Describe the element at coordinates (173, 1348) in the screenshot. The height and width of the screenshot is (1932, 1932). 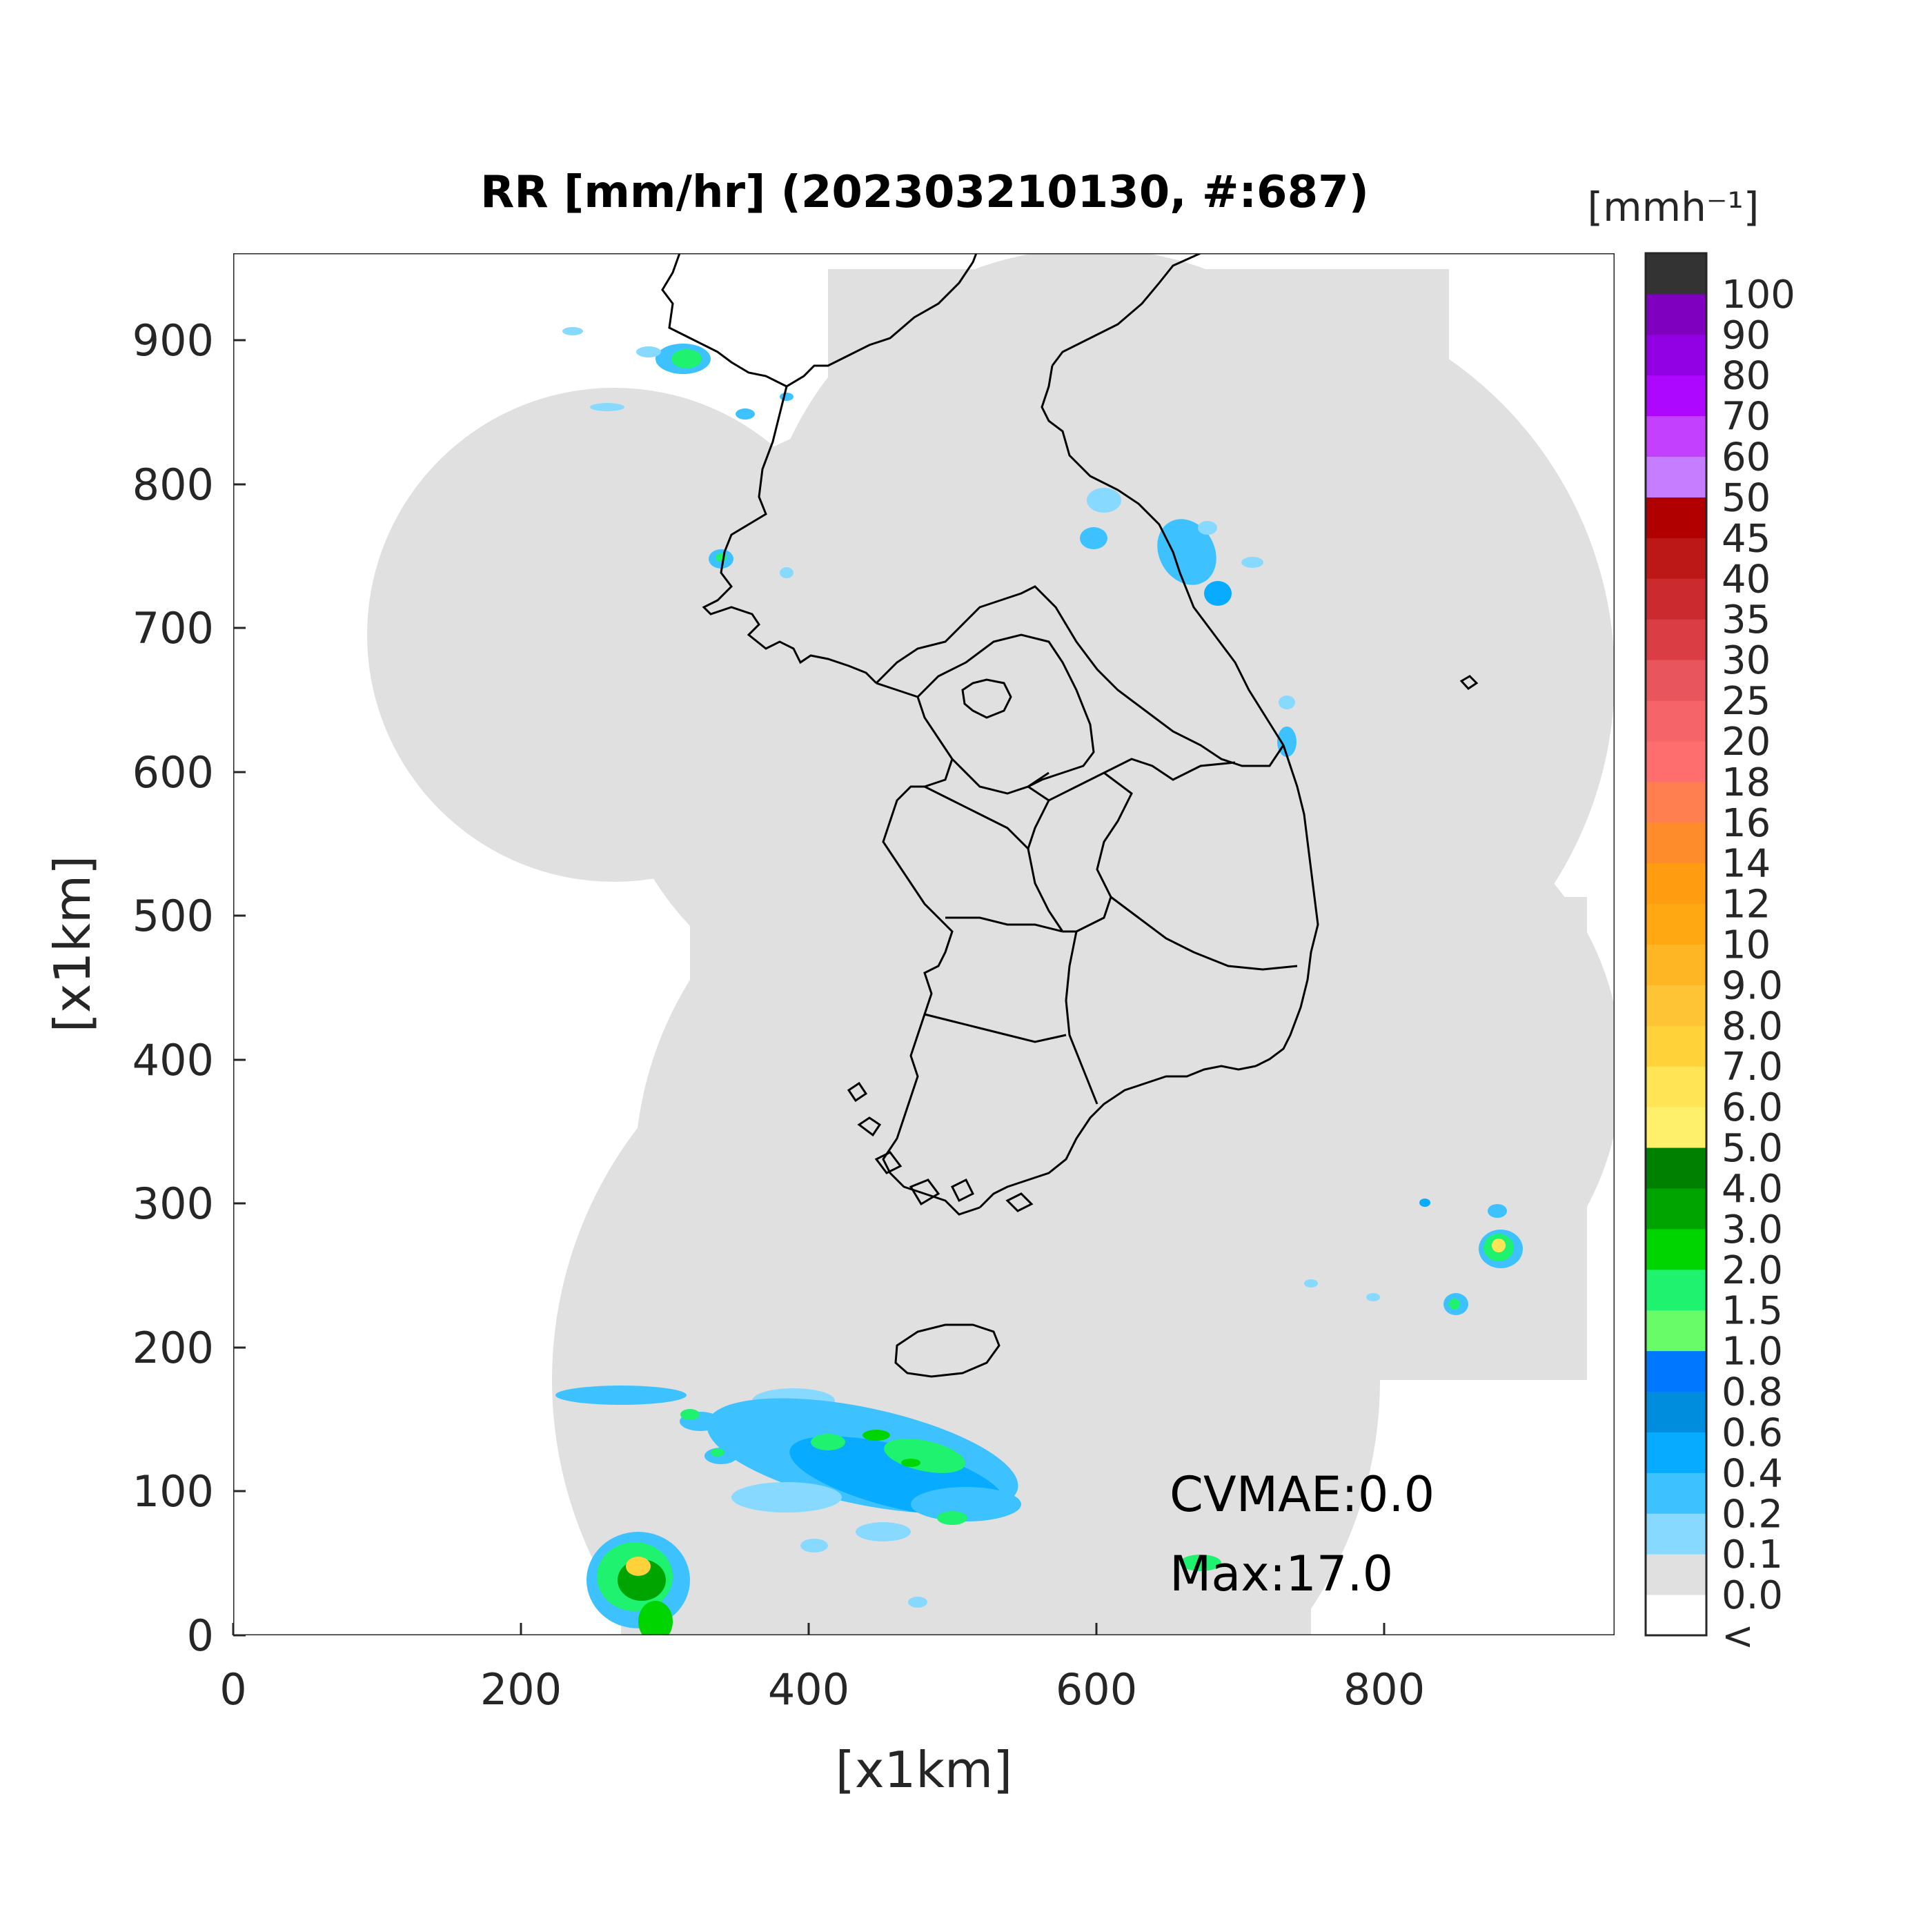
I see `y-tick-label: 200` at that location.